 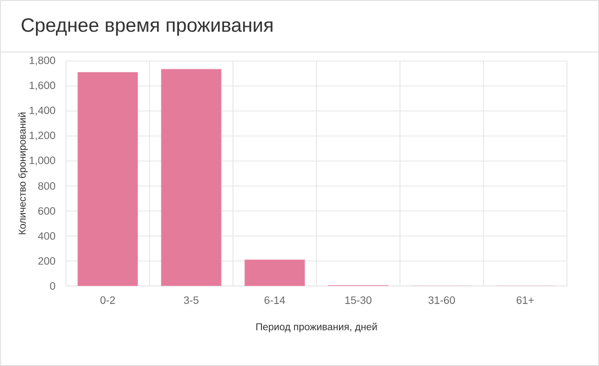 I want to click on y-tick-label: 1,600, so click(x=43, y=86).